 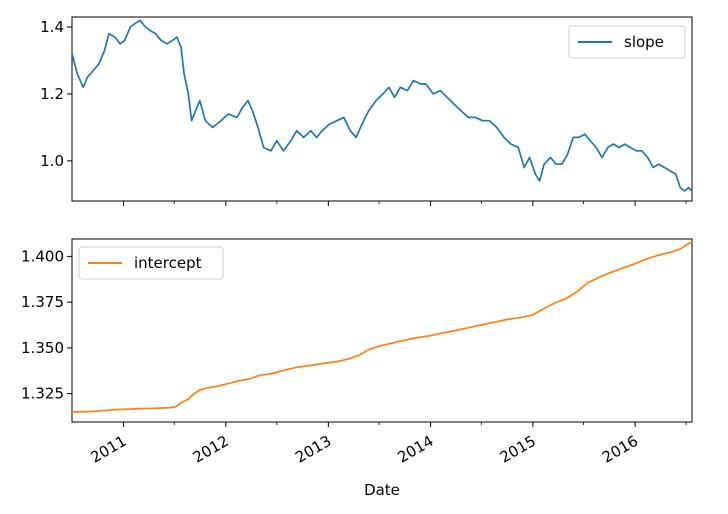 I want to click on slope-legend-label: slope, so click(x=644, y=42).